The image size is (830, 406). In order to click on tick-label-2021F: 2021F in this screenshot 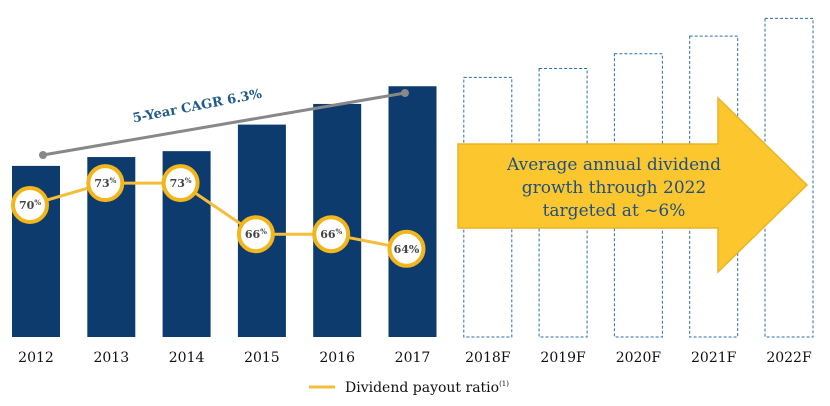, I will do `click(714, 358)`.